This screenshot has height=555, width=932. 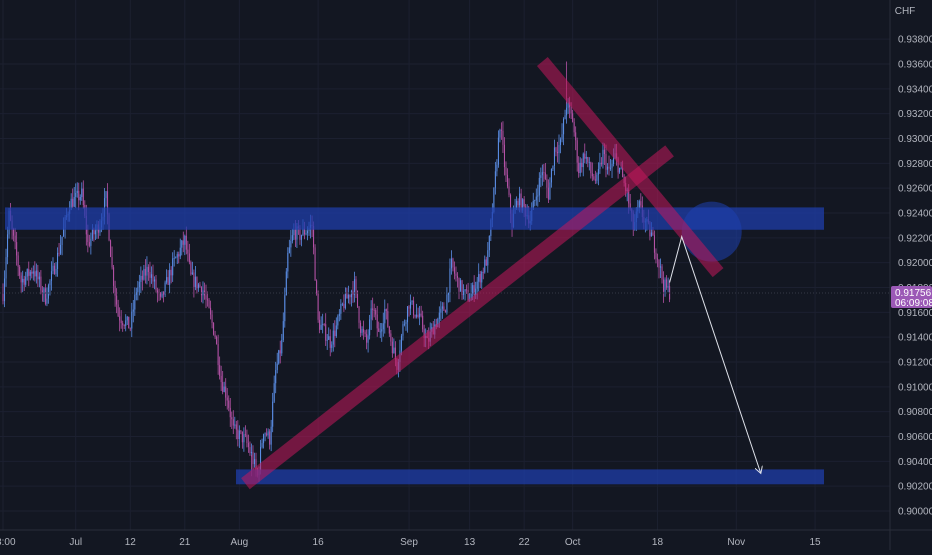 I want to click on price-tick-label: 0.91200, so click(x=915, y=363).